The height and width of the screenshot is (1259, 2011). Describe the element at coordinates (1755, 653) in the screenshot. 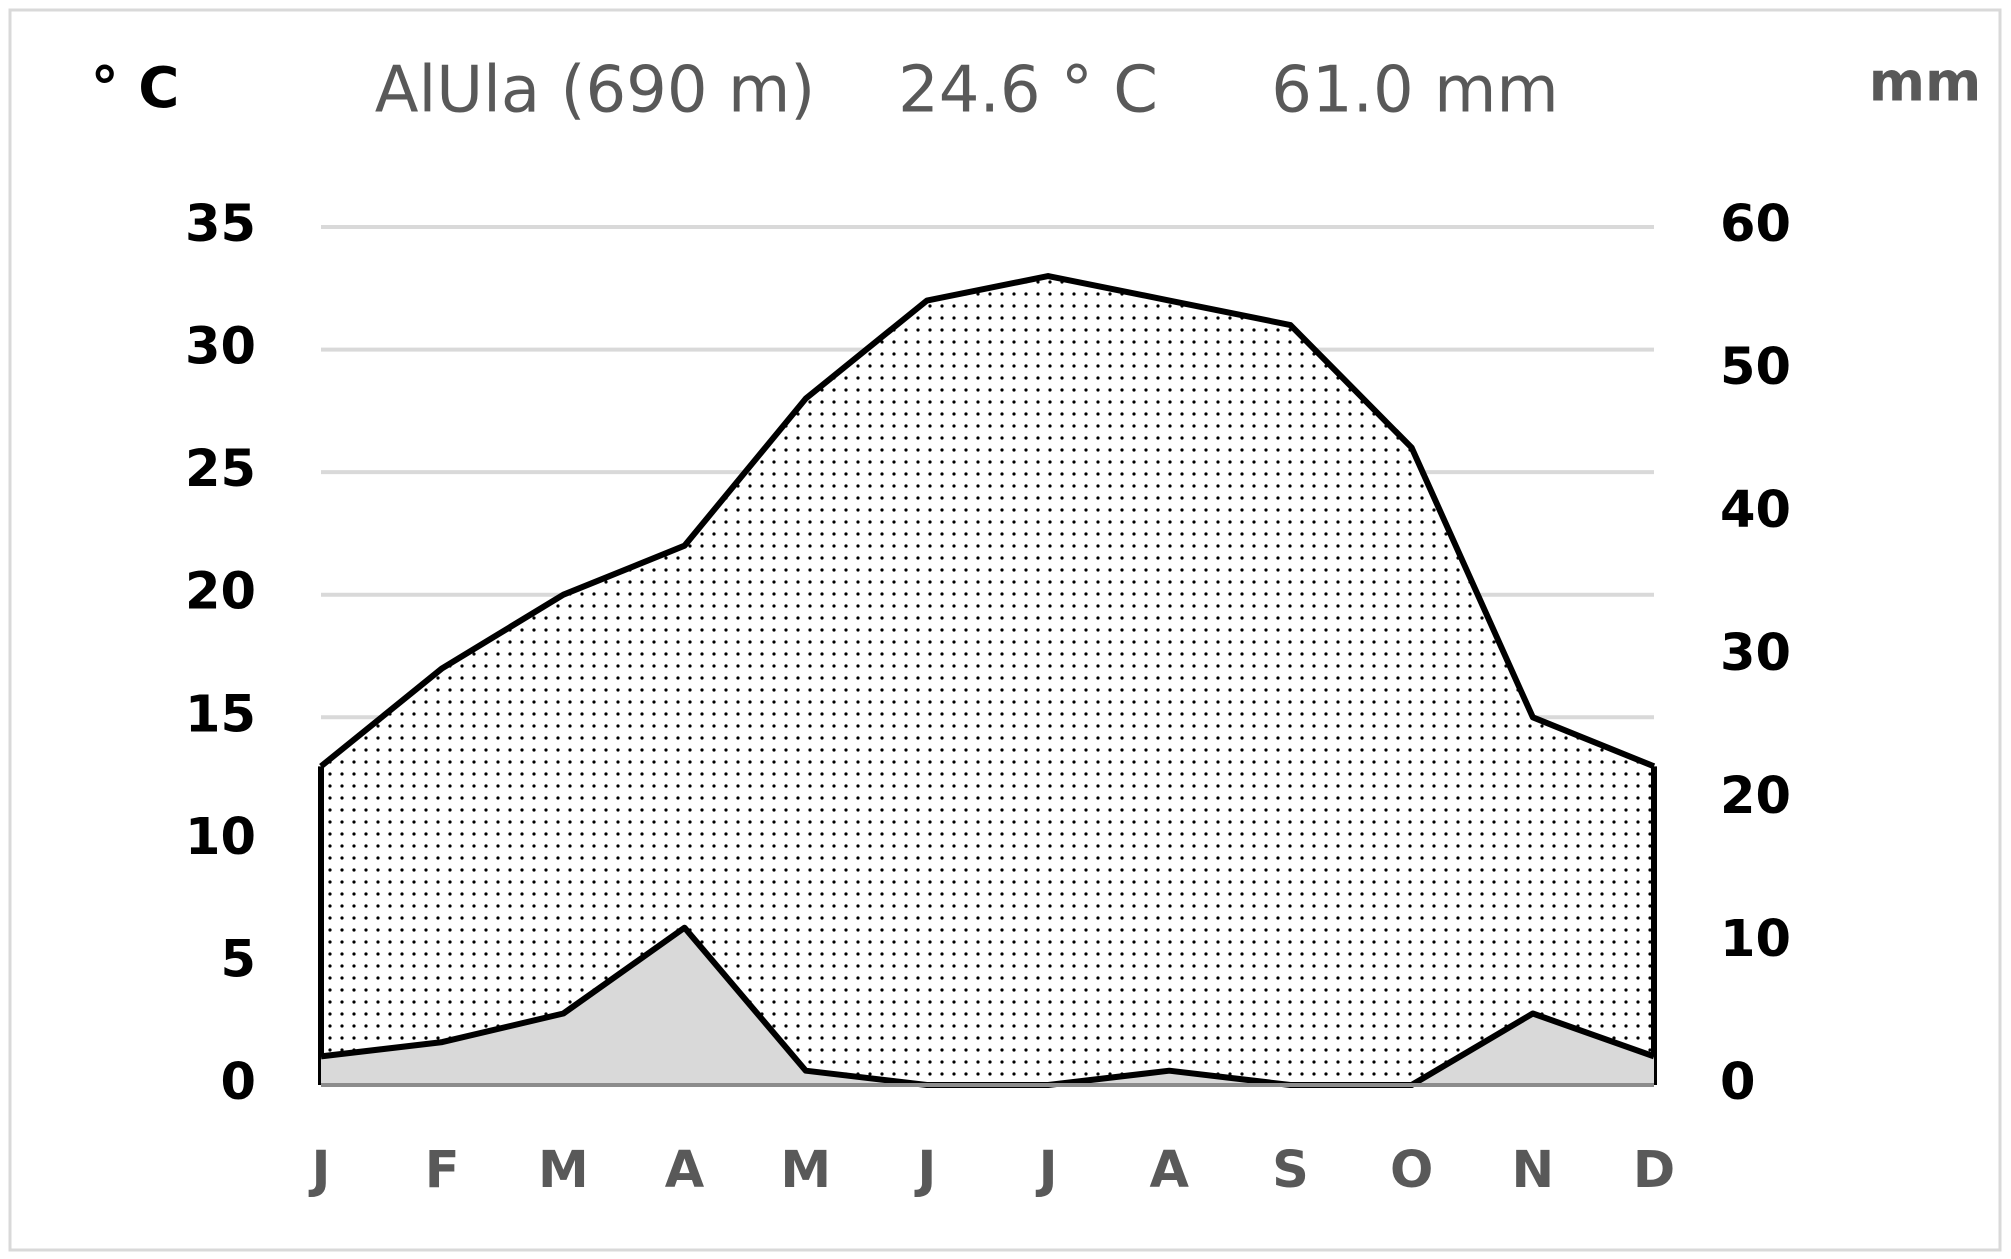

I see `y2-tick-label: 30` at that location.